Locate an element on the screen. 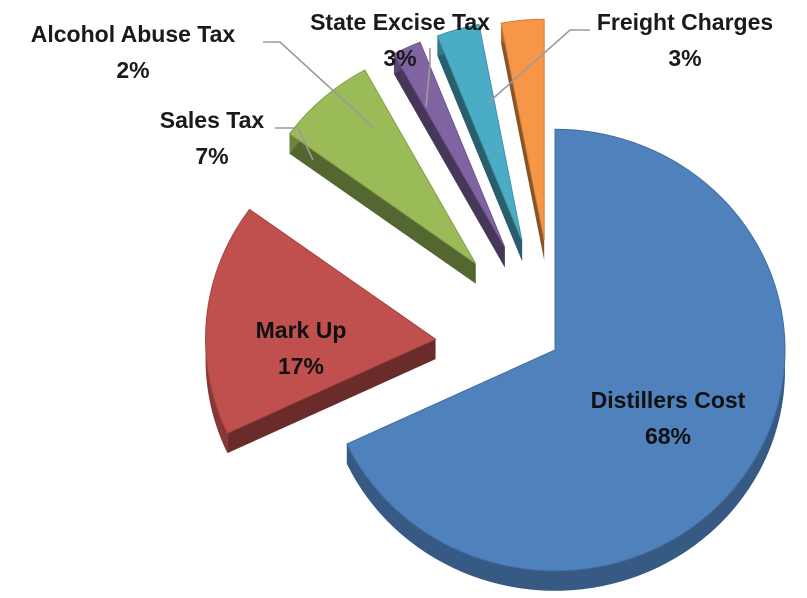 This screenshot has height=598, width=807. leader-line-alcohol-abuse-tax is located at coordinates (319, 85).